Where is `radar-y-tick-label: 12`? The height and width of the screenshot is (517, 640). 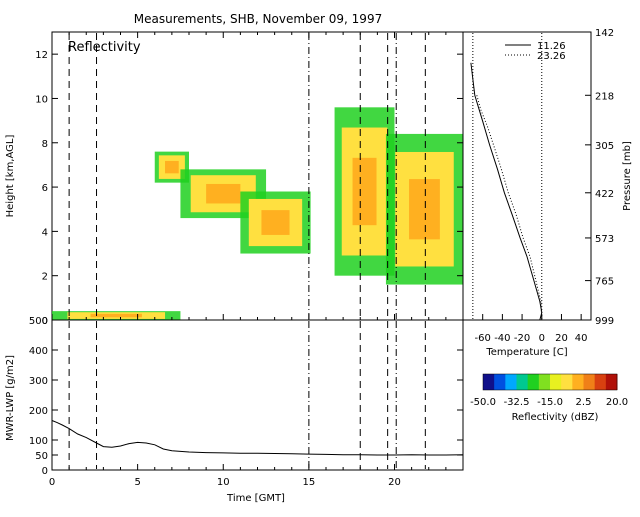 radar-y-tick-label: 12 is located at coordinates (41, 55).